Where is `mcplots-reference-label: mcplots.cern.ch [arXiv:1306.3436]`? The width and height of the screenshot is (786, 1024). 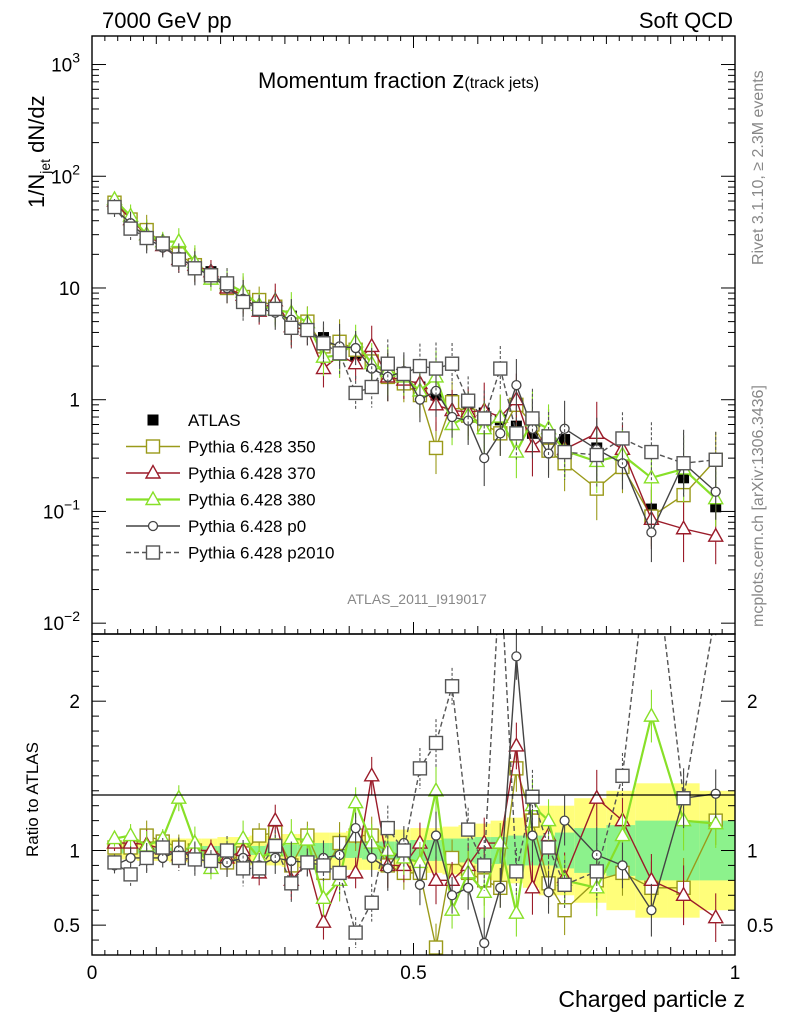 mcplots-reference-label: mcplots.cern.ch [arXiv:1306.3436] is located at coordinates (758, 506).